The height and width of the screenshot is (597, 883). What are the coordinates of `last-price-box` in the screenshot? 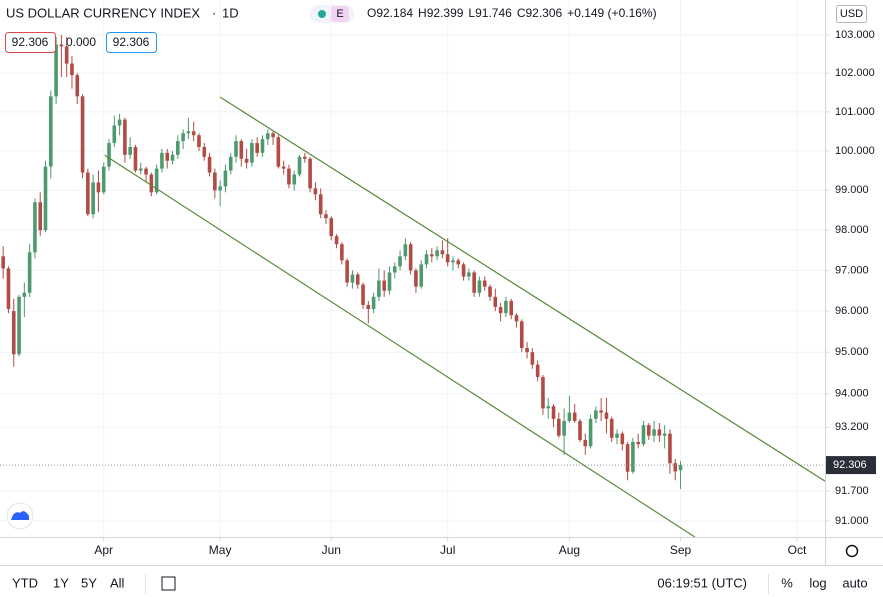 It's located at (851, 465).